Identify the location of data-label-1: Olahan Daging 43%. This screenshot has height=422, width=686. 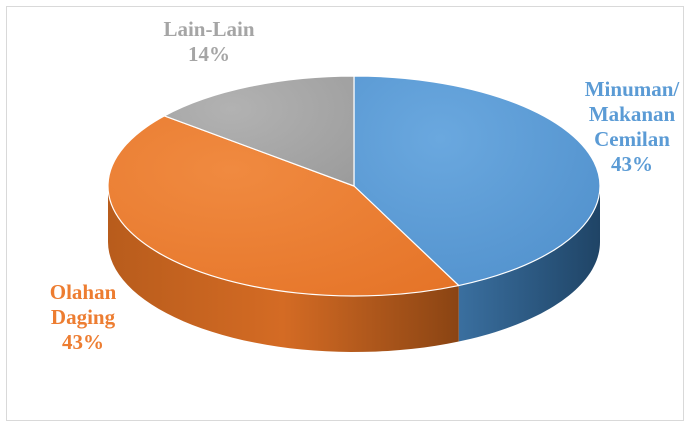
(83, 317).